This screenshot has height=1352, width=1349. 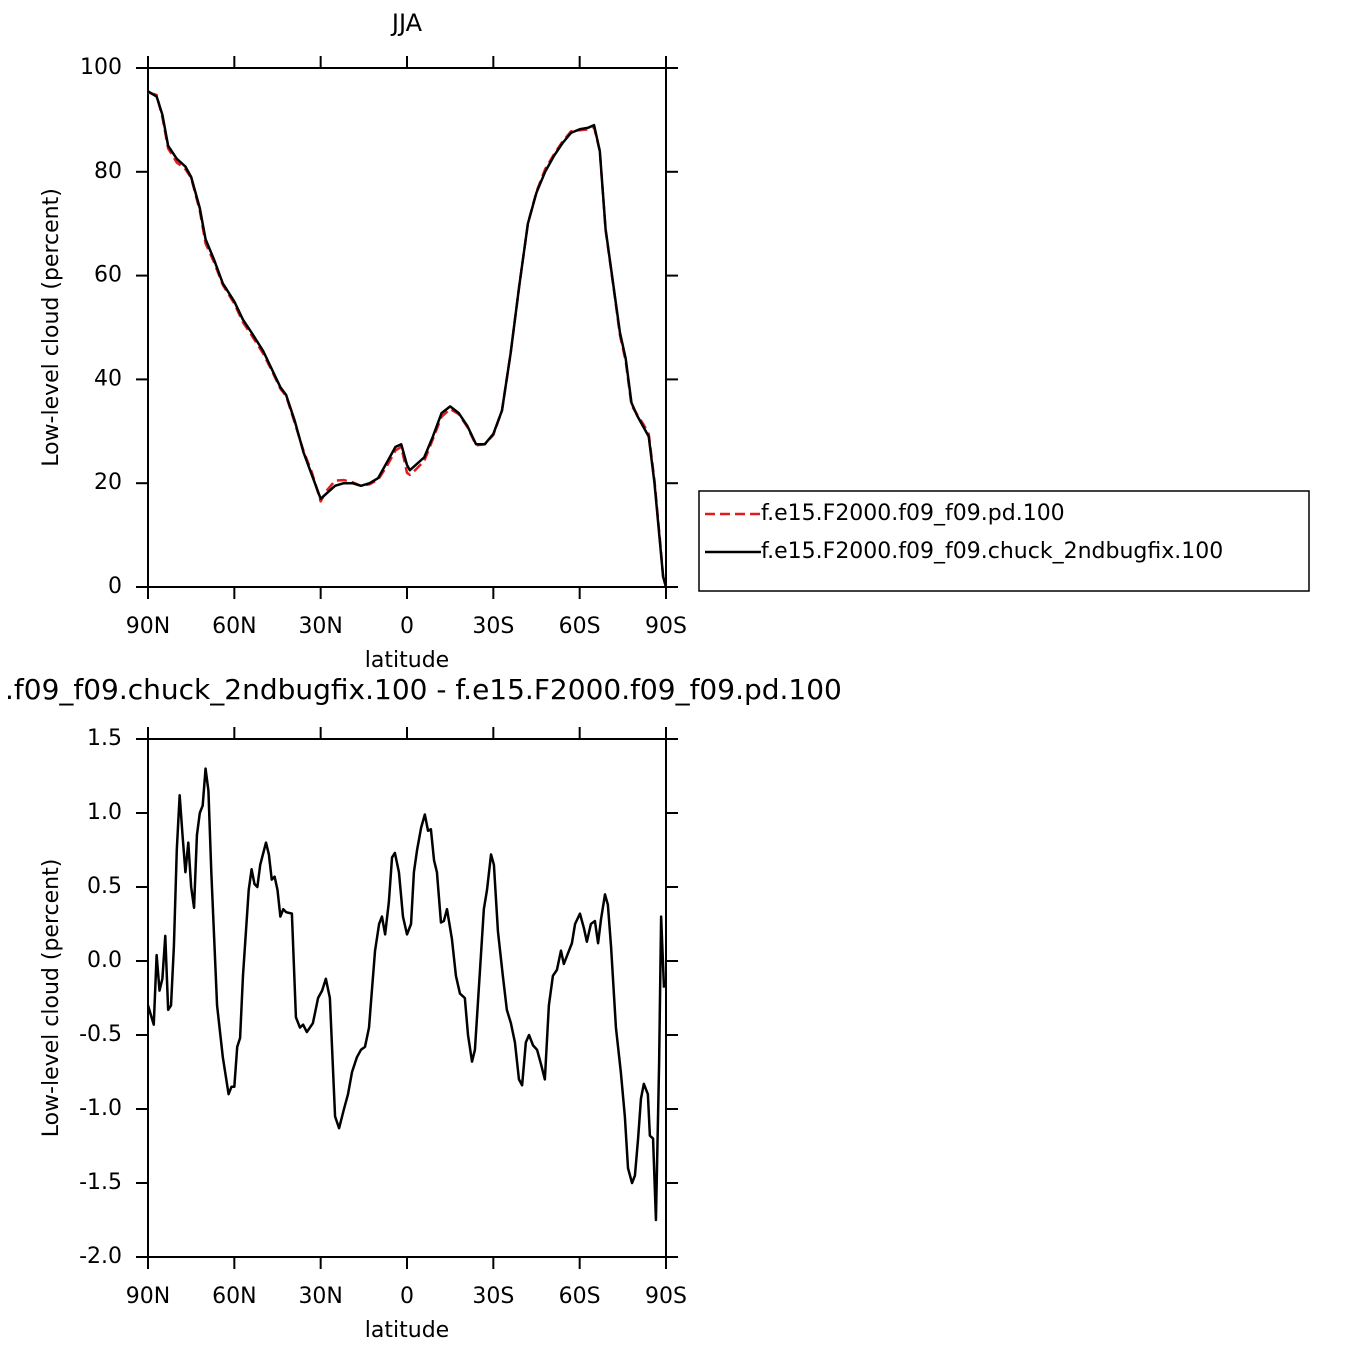 What do you see at coordinates (115, 586) in the screenshot?
I see `y-tick-label: 0` at bounding box center [115, 586].